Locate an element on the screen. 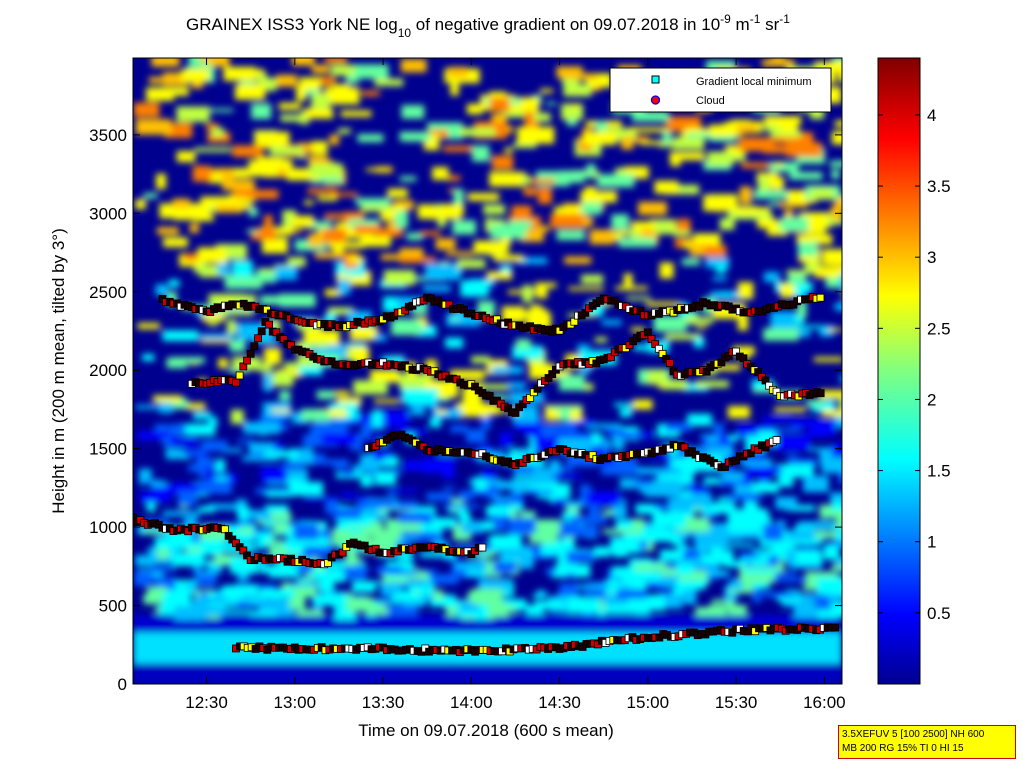 The height and width of the screenshot is (767, 1023). x-tick-label: 12:30 is located at coordinates (206, 702).